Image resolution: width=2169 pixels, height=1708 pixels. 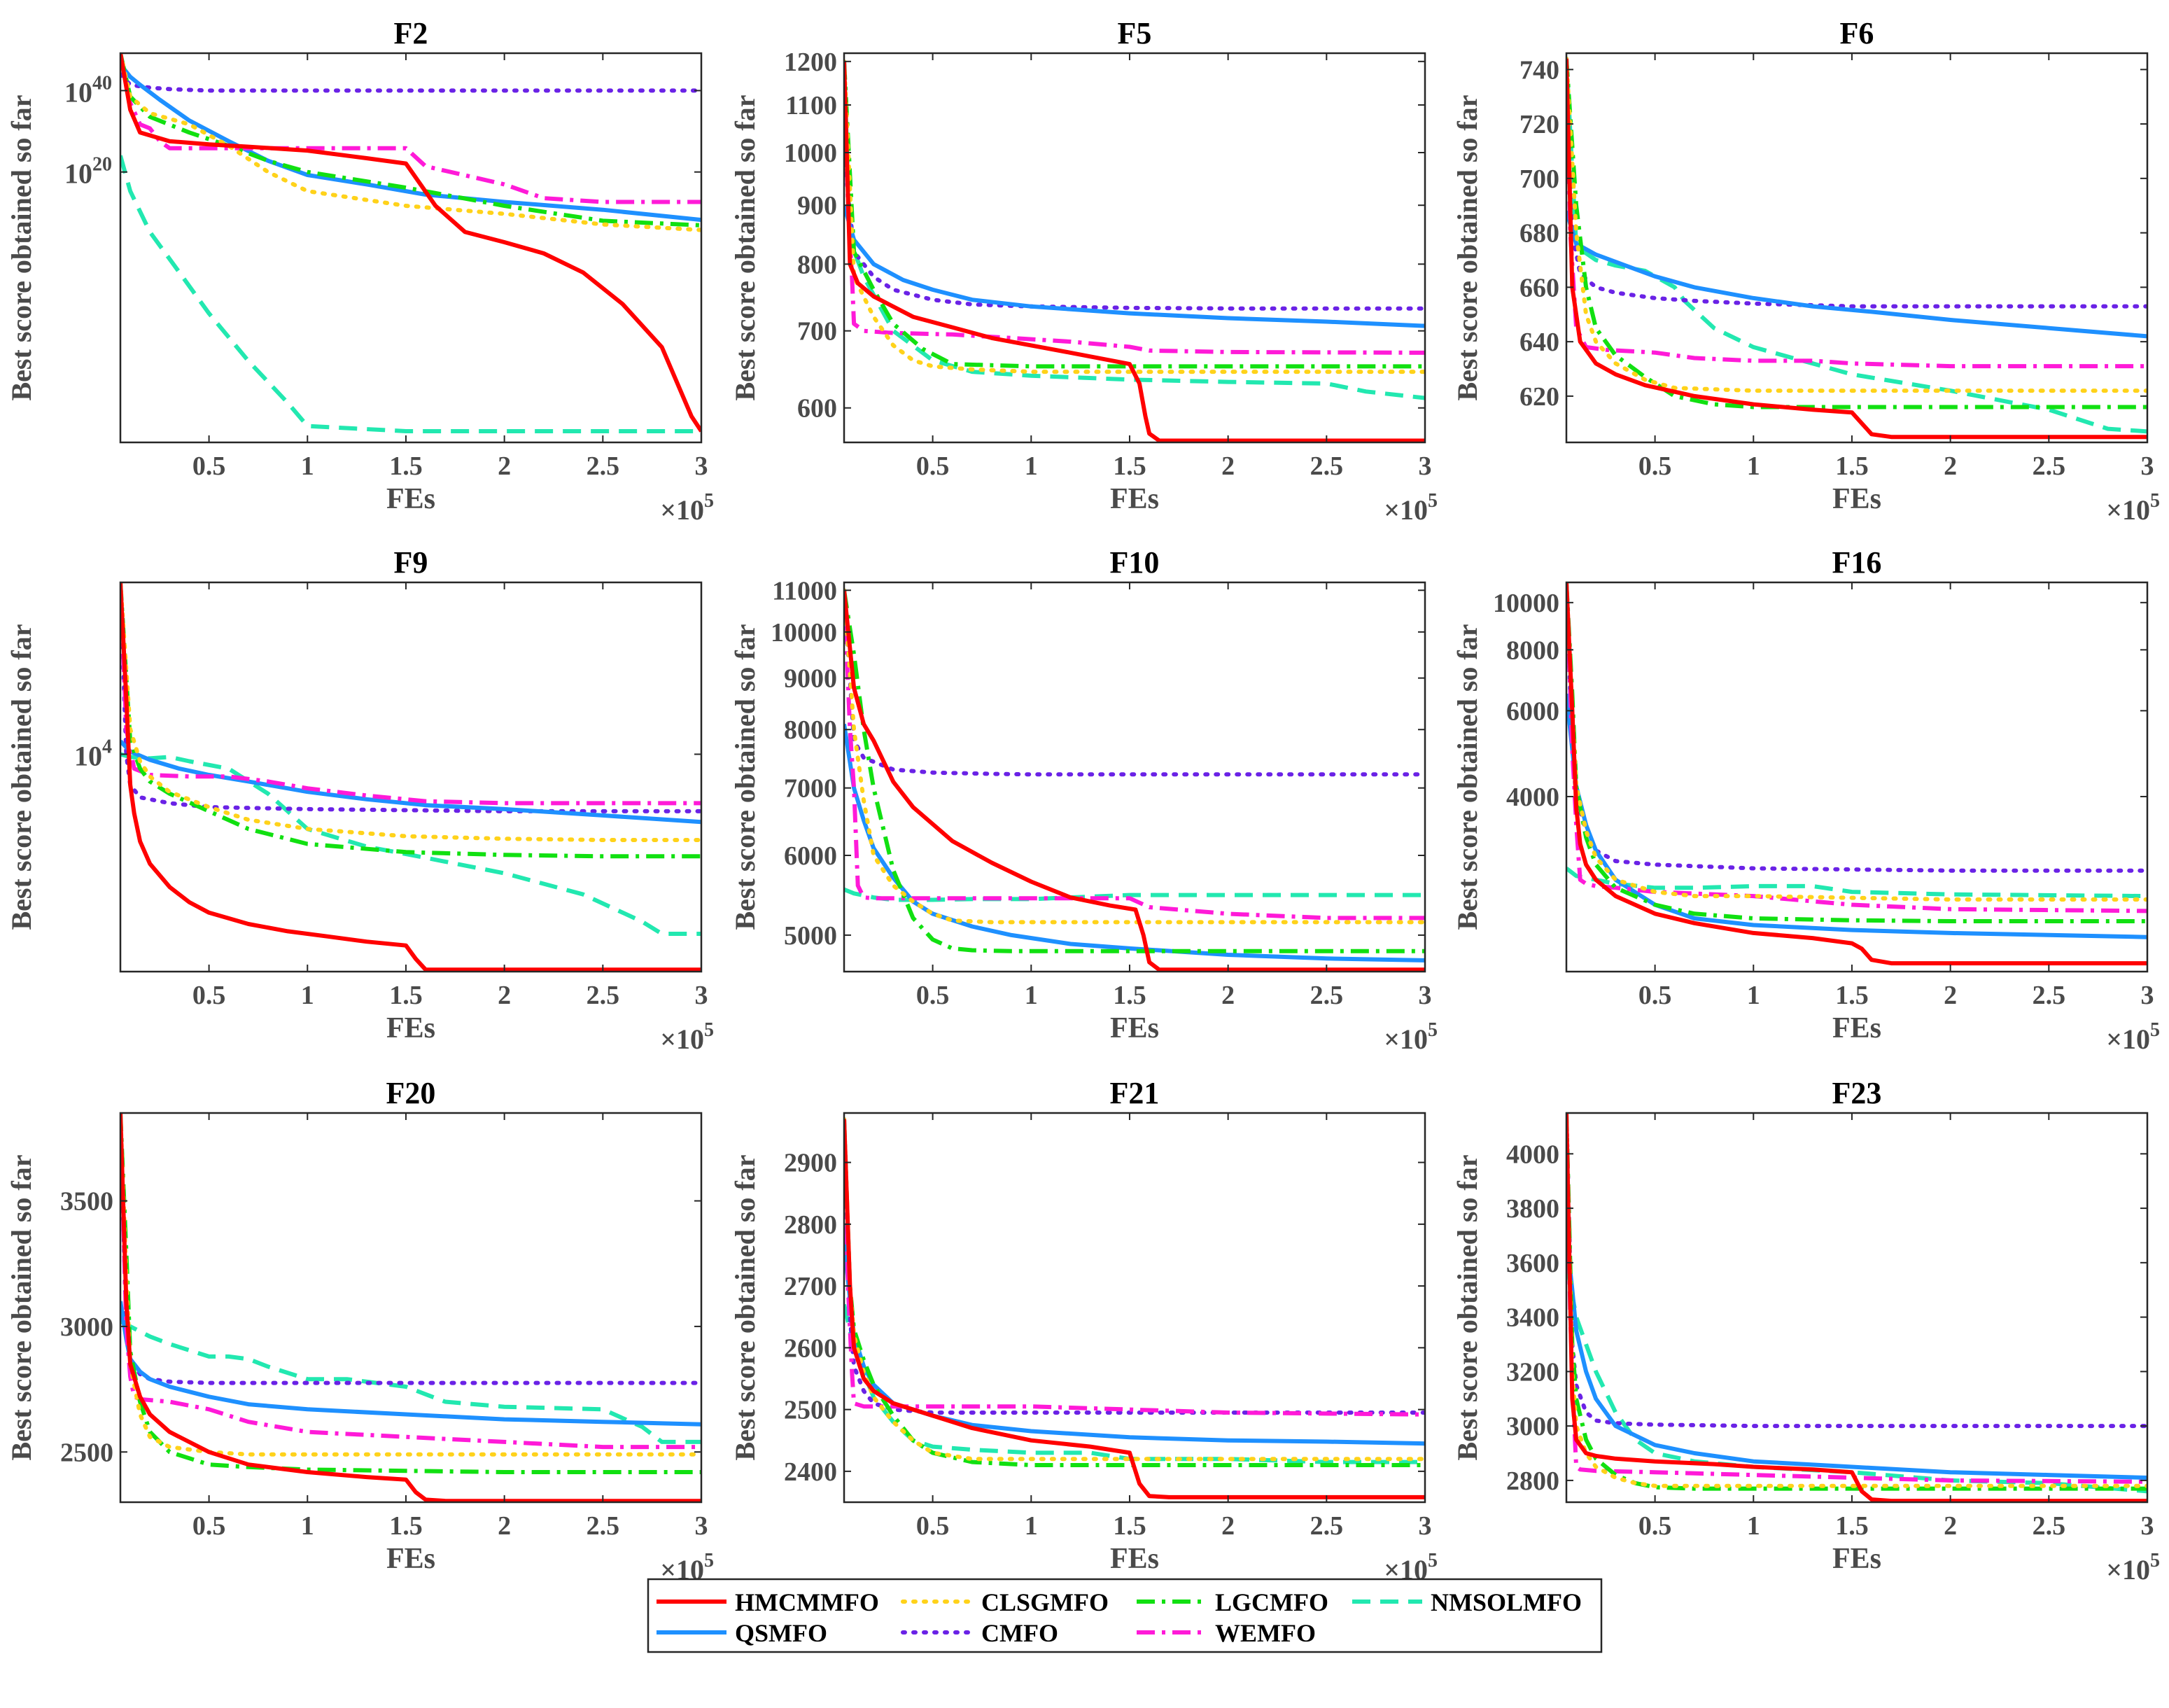 What do you see at coordinates (810, 679) in the screenshot?
I see `y-tick-label: 9000` at bounding box center [810, 679].